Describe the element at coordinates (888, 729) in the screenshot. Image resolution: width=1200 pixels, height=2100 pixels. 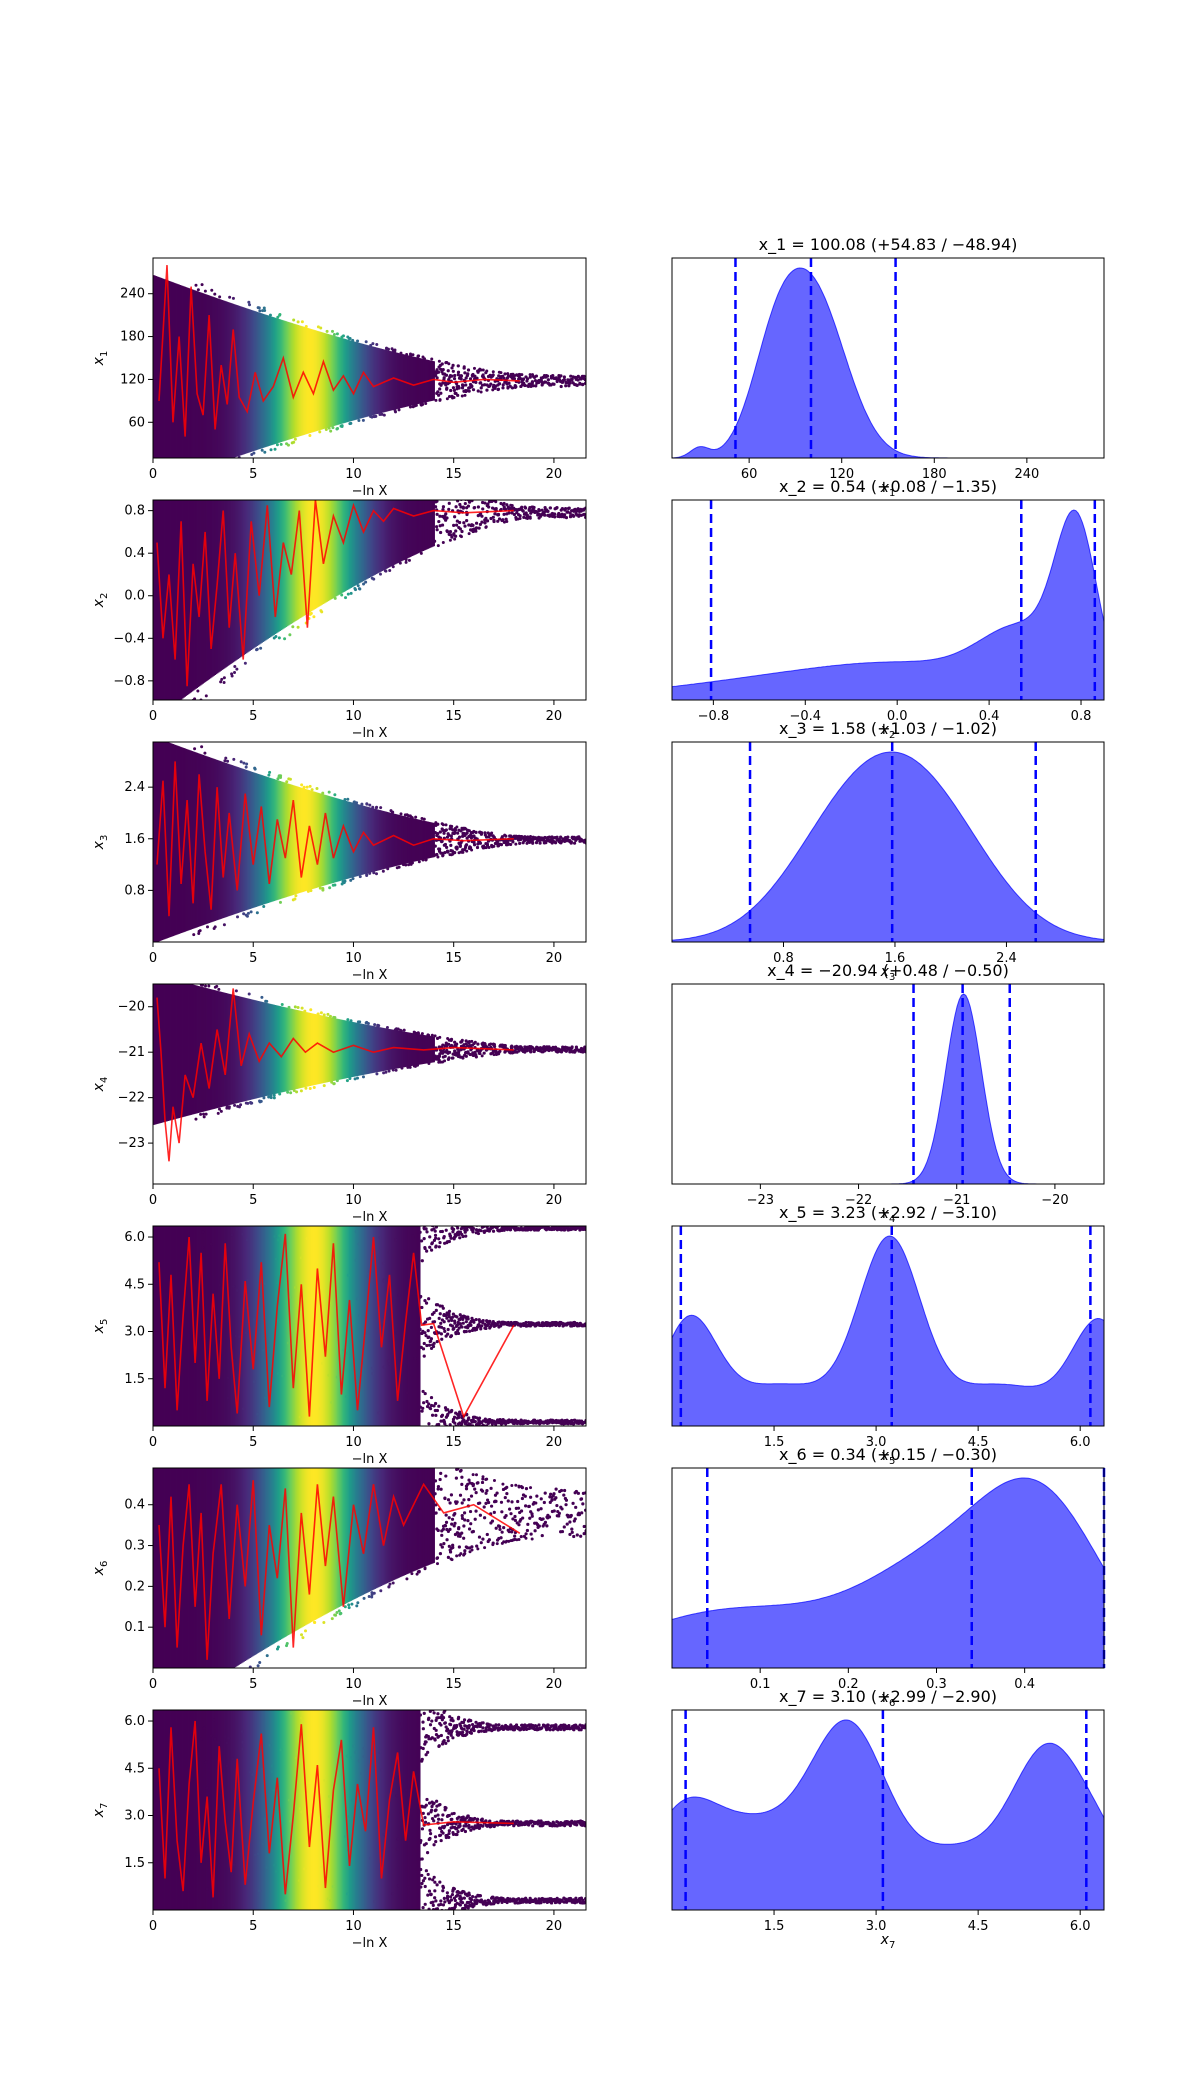
I see `panel-title: x_3 = 1.58 (+1.03 / −1.02)` at that location.